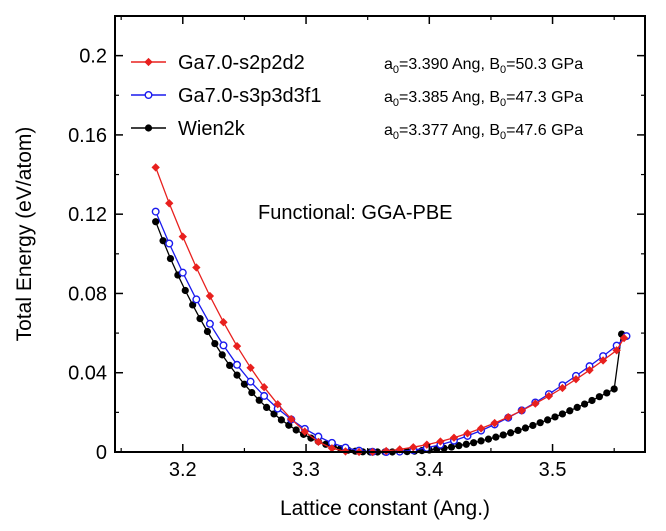 This screenshot has height=531, width=666. What do you see at coordinates (87, 215) in the screenshot?
I see `y-tick-label: 0.12` at bounding box center [87, 215].